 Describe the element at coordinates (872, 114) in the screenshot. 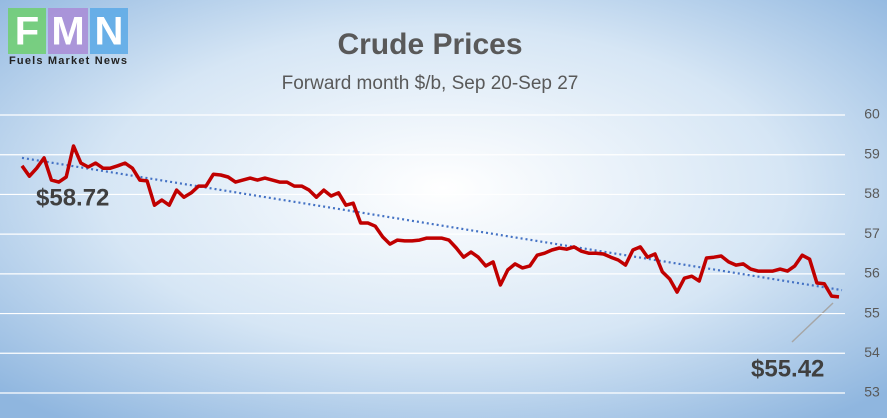

I see `y-tick-label: 60` at that location.